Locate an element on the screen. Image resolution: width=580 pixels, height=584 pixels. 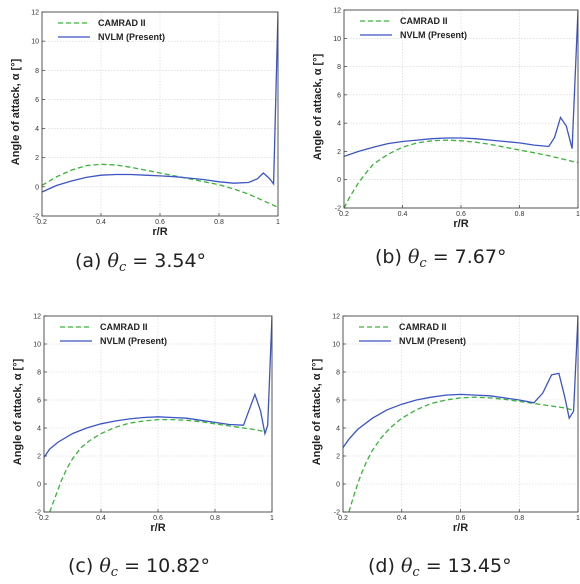
chart-2-series-camrad-line is located at coordinates (158, 465).